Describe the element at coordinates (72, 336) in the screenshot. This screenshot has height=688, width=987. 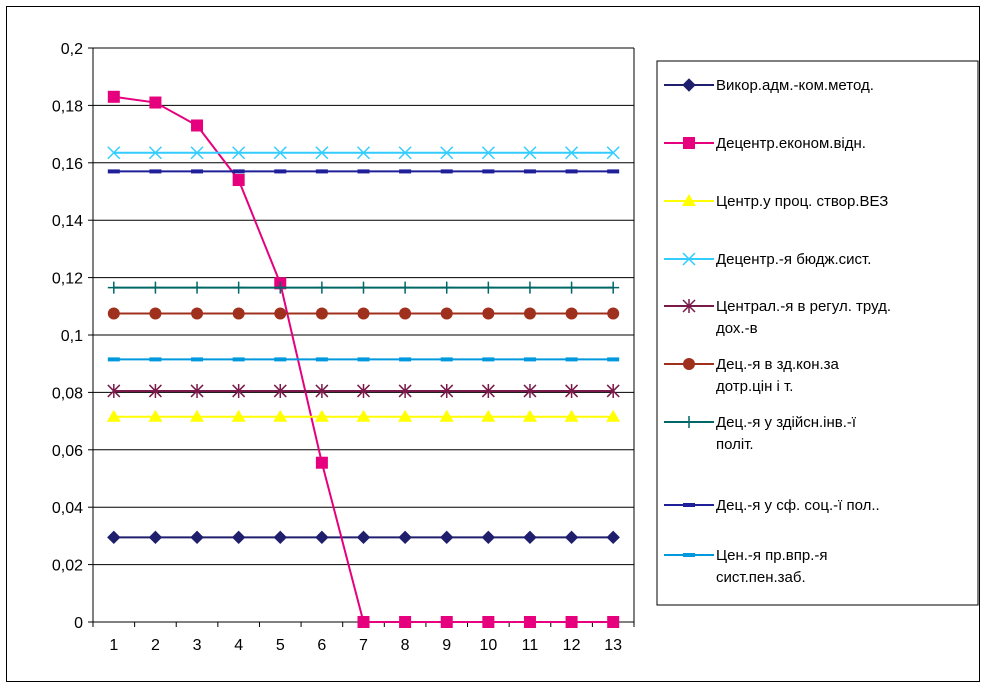
I see `y-tick-label: 0,1` at that location.